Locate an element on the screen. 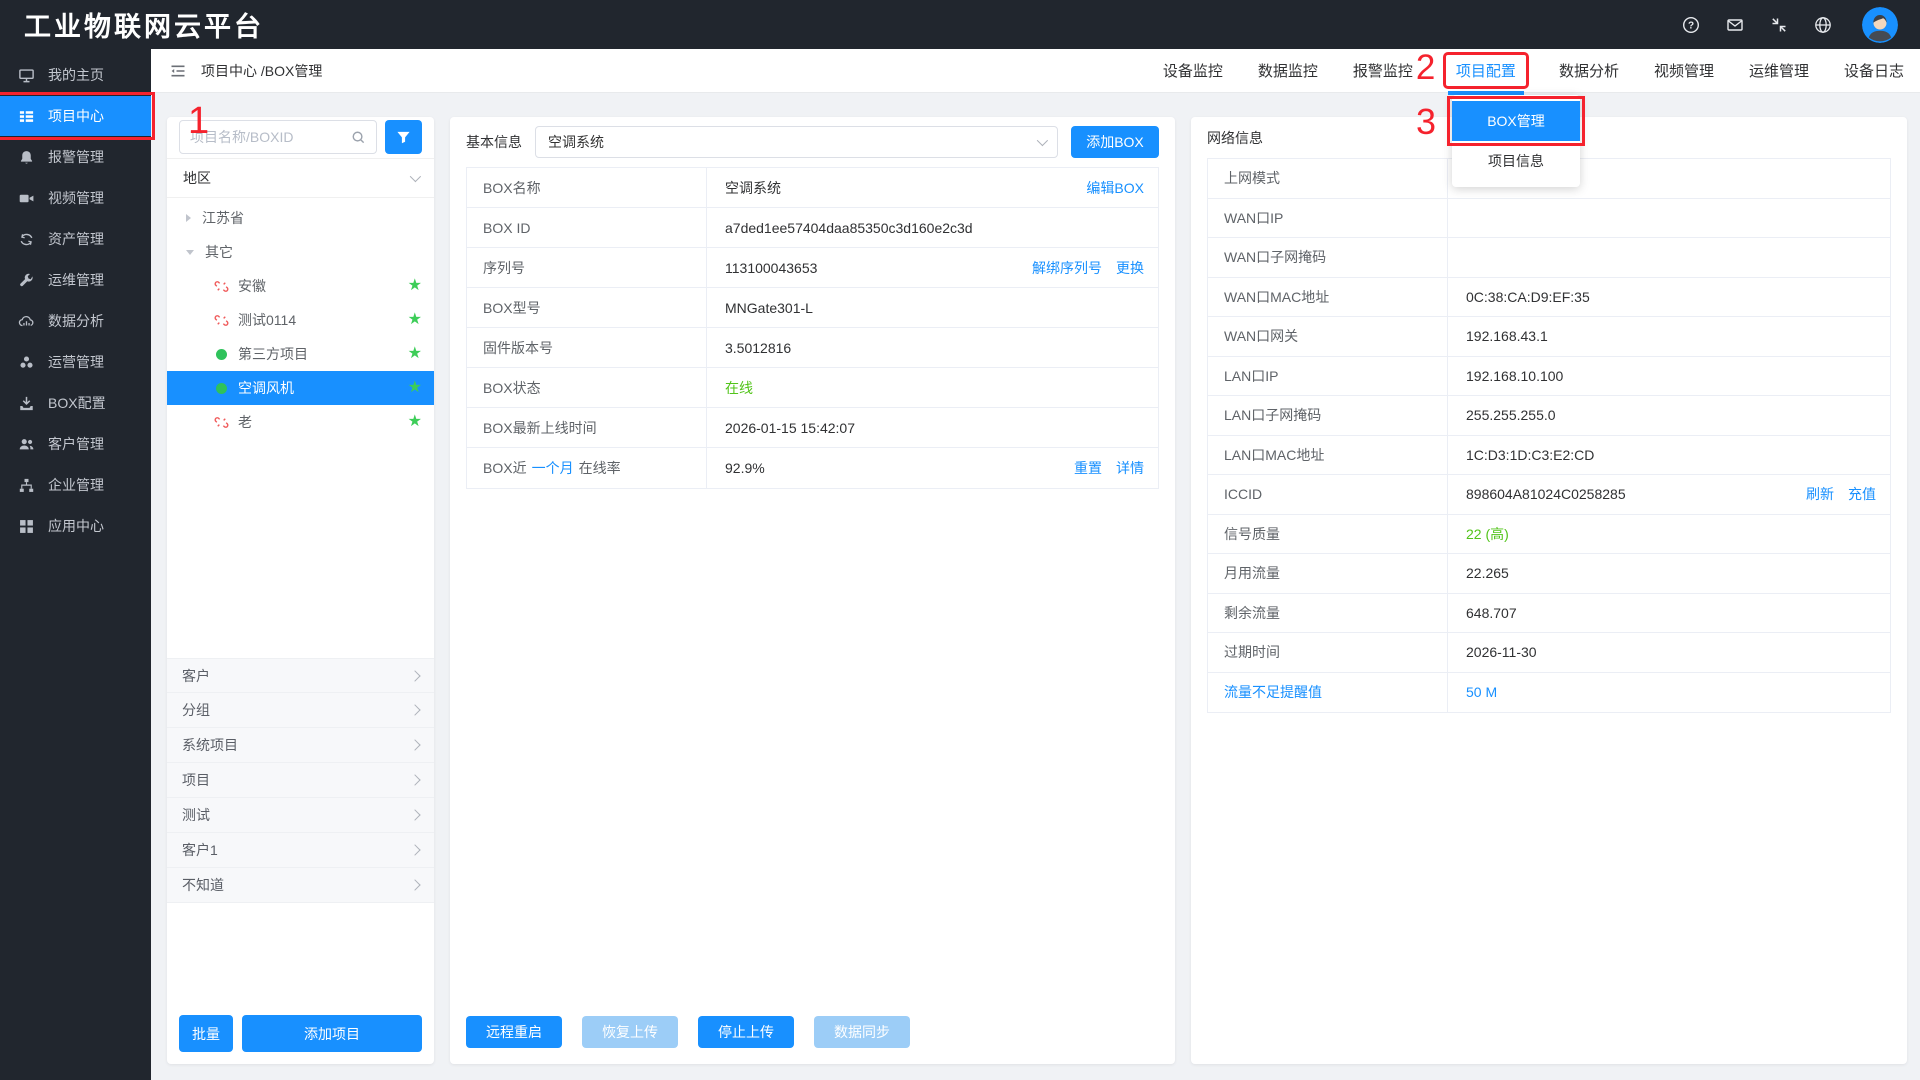 The image size is (1920, 1080). sidebar-item-customer: 客户管理 is located at coordinates (75, 444).